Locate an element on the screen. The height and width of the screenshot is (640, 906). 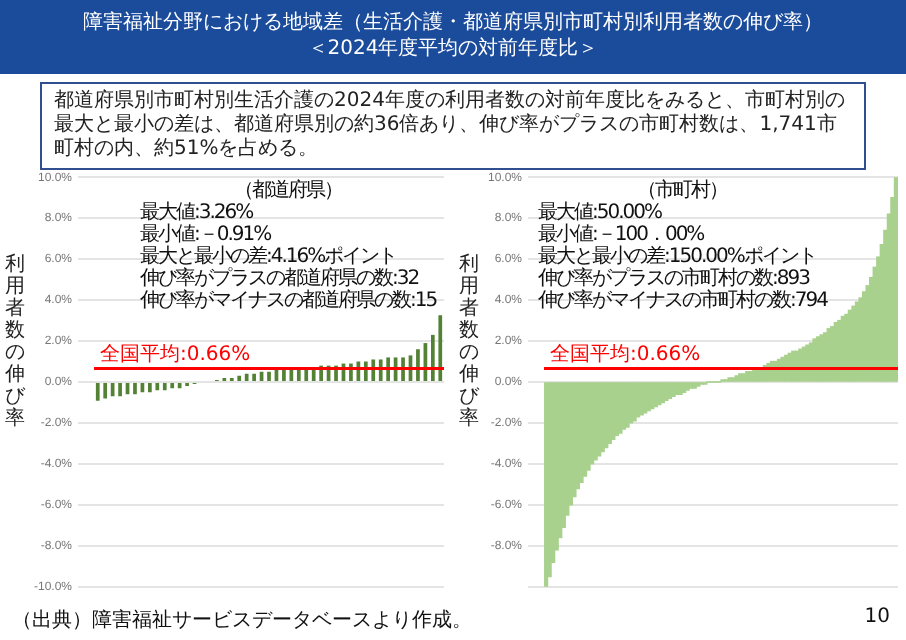
annotation: 最大値:50.00% is located at coordinates (601, 213).